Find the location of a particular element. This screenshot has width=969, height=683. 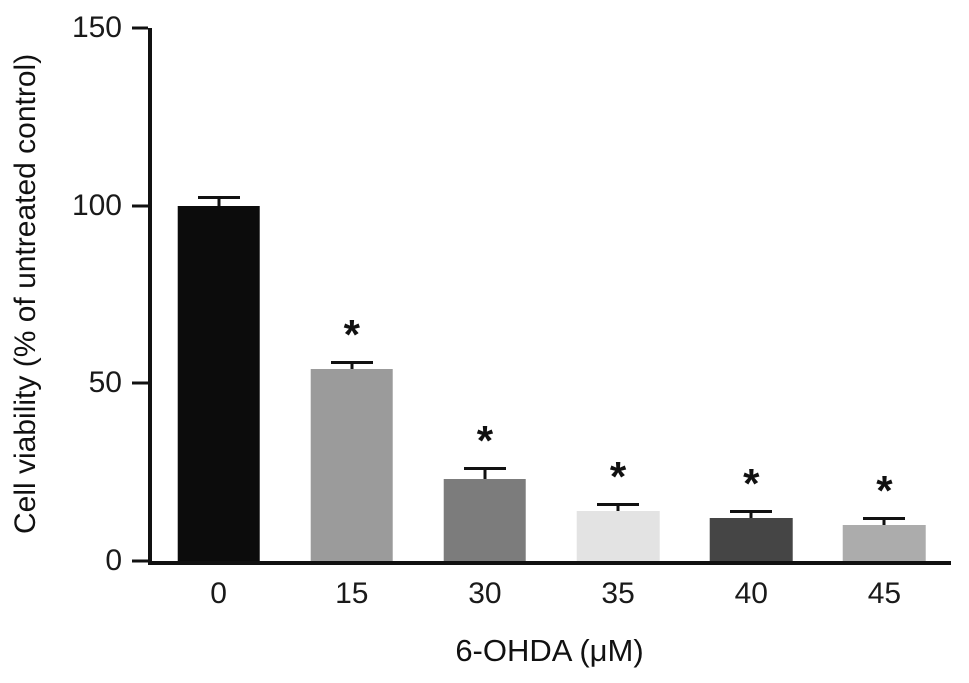

bar-group: * 35 is located at coordinates (618, 319).